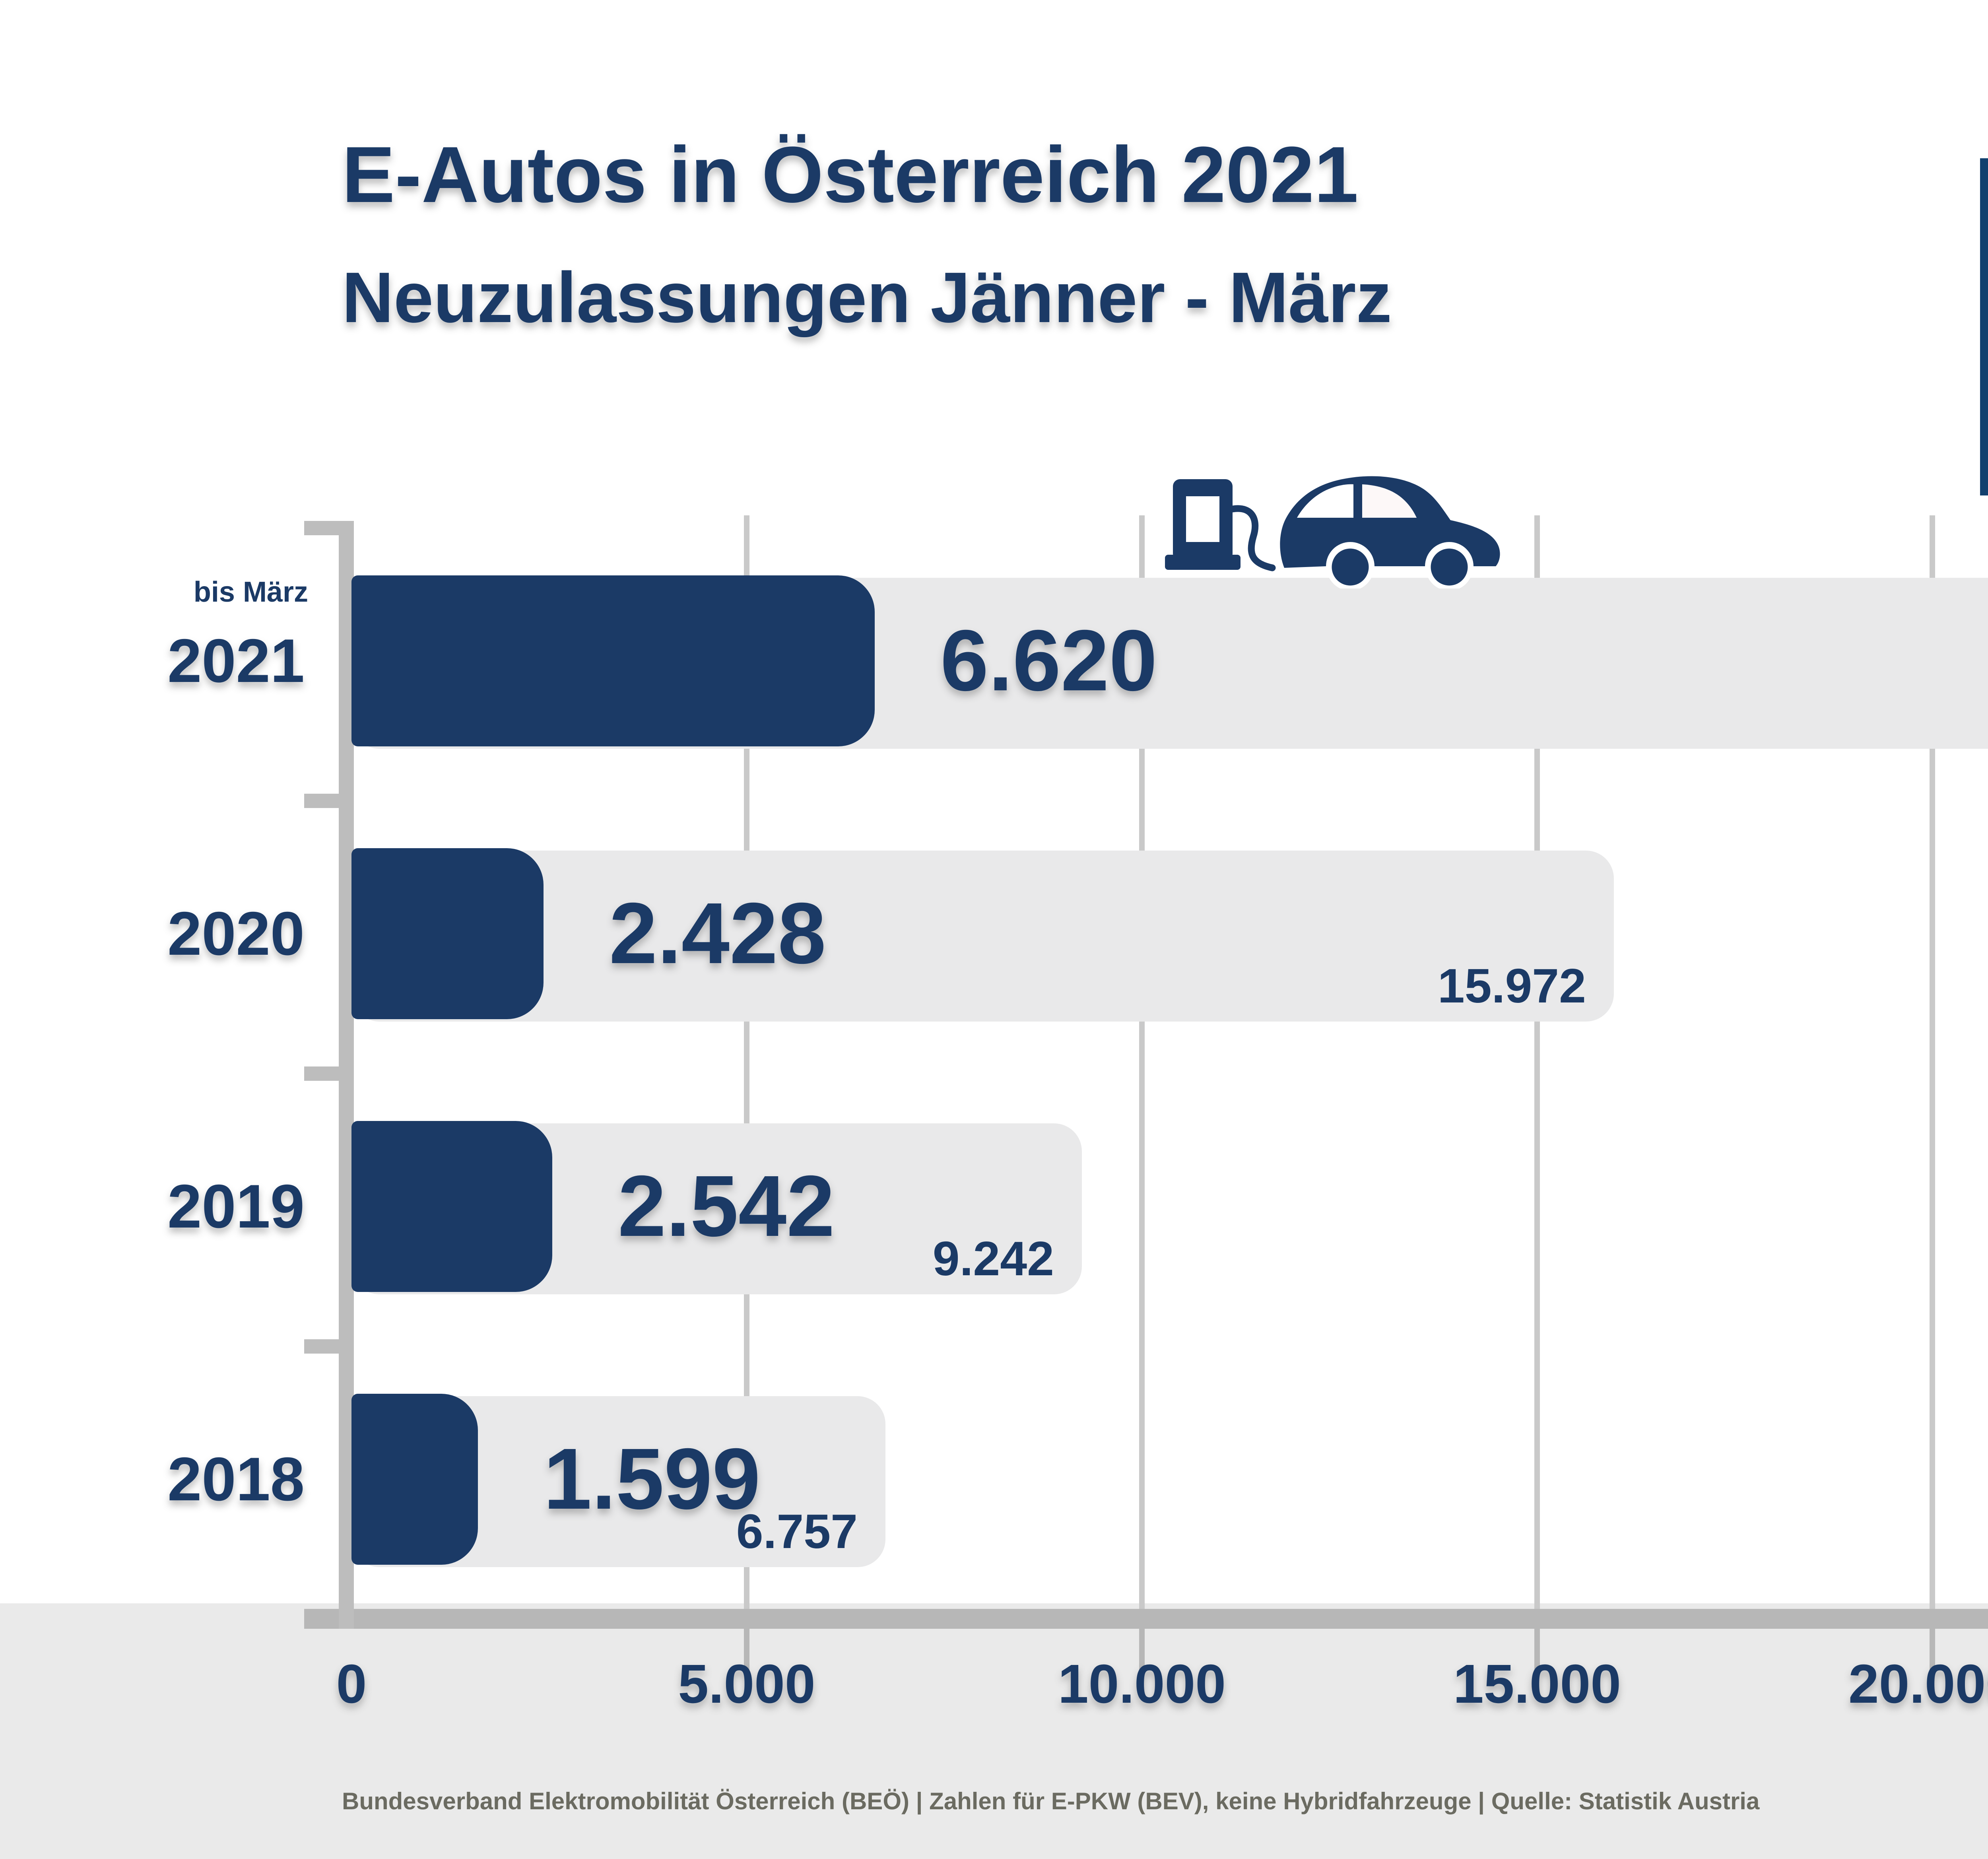 This screenshot has height=1859, width=1988. Describe the element at coordinates (613, 660) in the screenshot. I see `q1-bar-2021` at that location.